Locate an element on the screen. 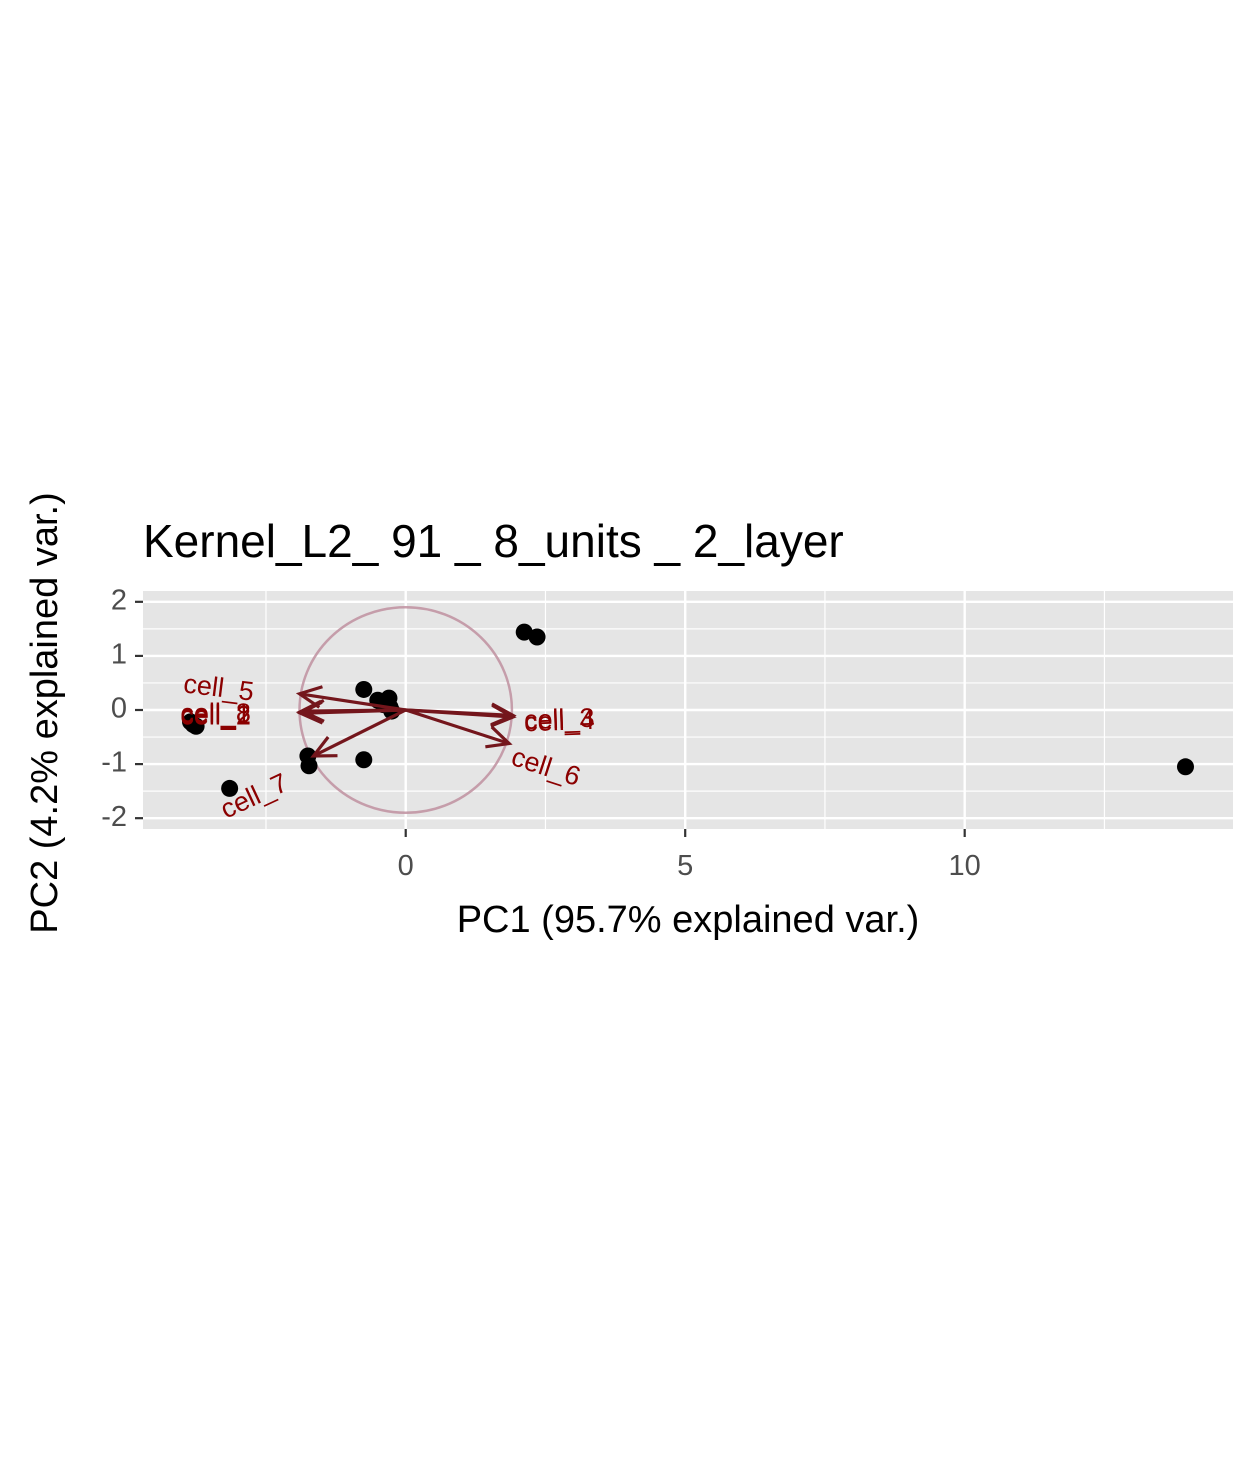 The height and width of the screenshot is (1462, 1254). y-tick-label: 1 is located at coordinates (119, 655).